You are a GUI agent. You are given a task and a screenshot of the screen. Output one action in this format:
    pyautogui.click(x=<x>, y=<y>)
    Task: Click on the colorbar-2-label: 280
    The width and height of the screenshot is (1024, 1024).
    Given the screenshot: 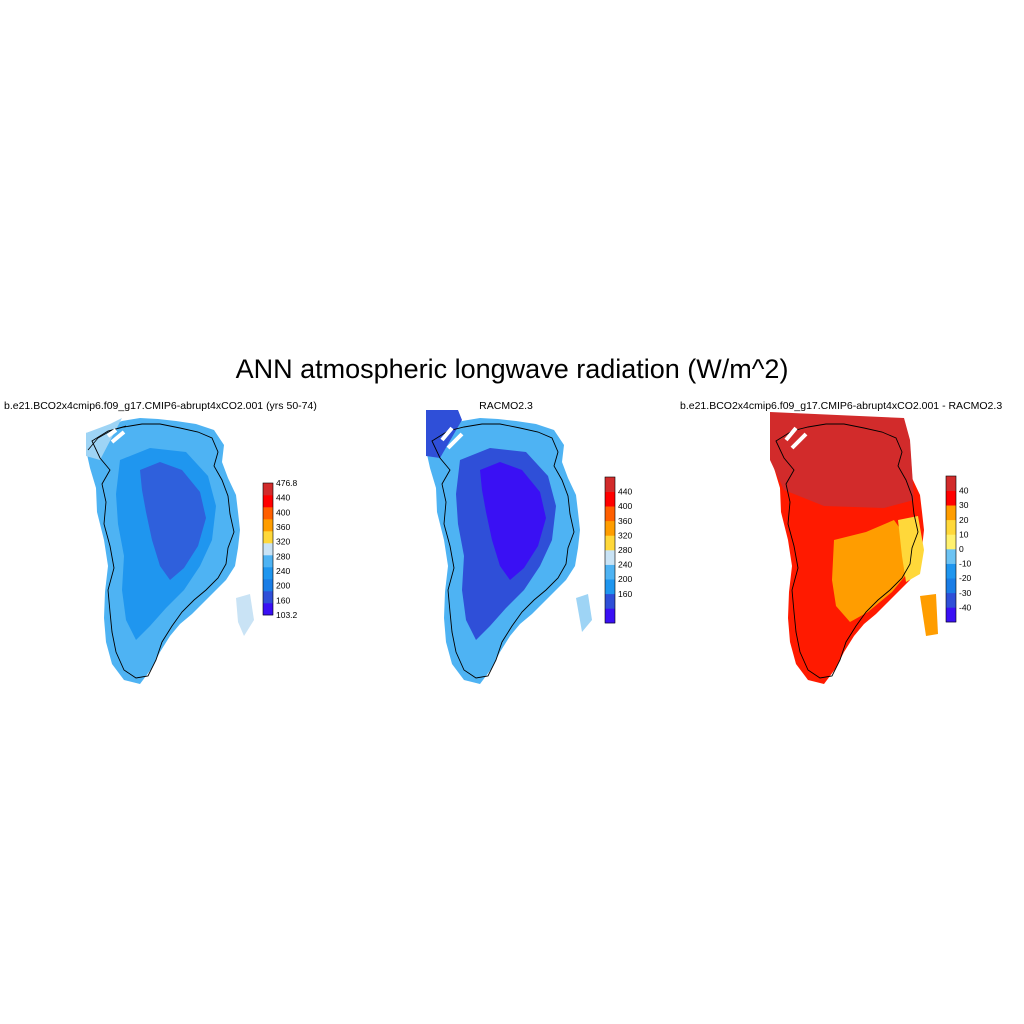 What is the action you would take?
    pyautogui.click(x=625, y=550)
    